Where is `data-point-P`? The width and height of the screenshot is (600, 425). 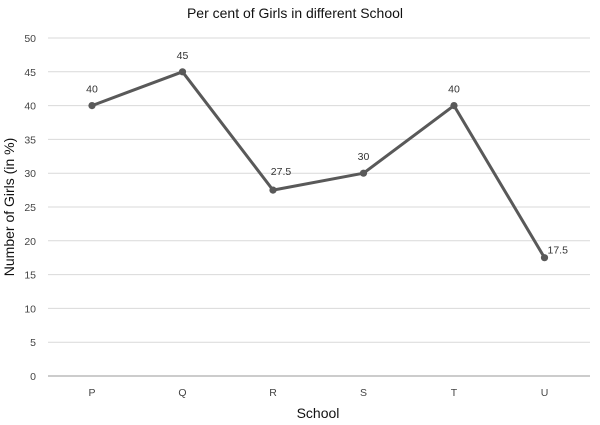 data-point-P is located at coordinates (92, 106).